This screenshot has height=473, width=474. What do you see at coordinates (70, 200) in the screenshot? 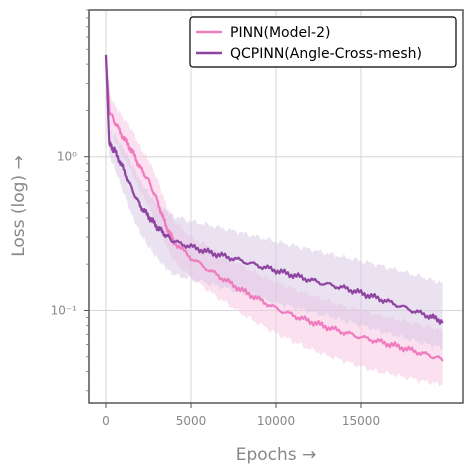
I see `y-axis-ticks: 10⁻¹ 10⁰` at bounding box center [70, 200].